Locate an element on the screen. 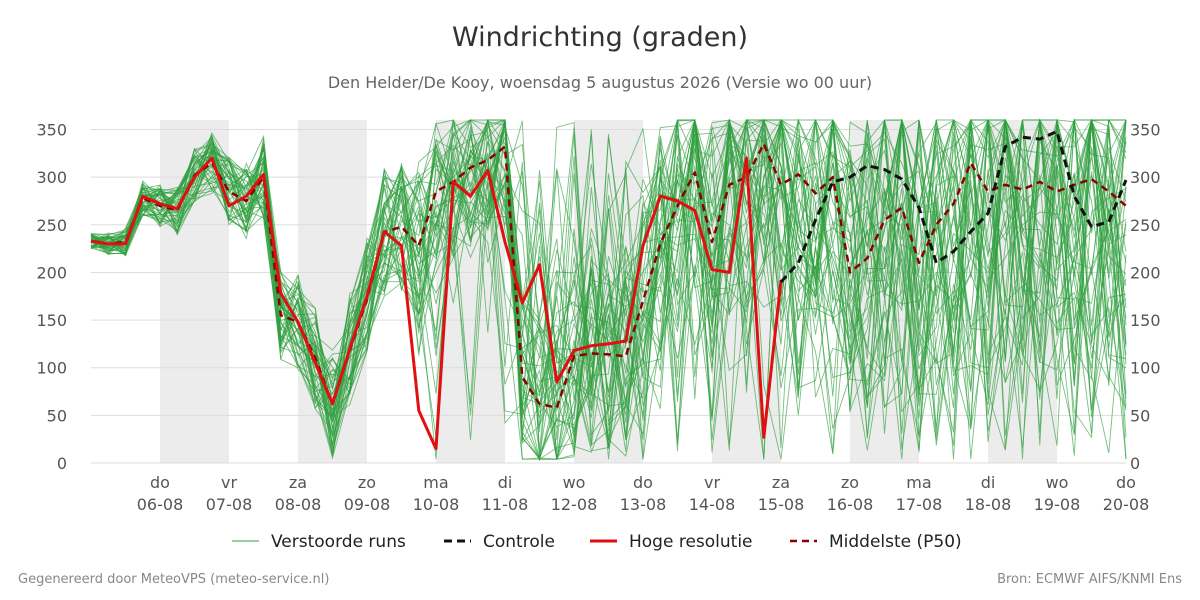 The height and width of the screenshot is (600, 1200). y-tick-label-right: 150 is located at coordinates (1145, 320).